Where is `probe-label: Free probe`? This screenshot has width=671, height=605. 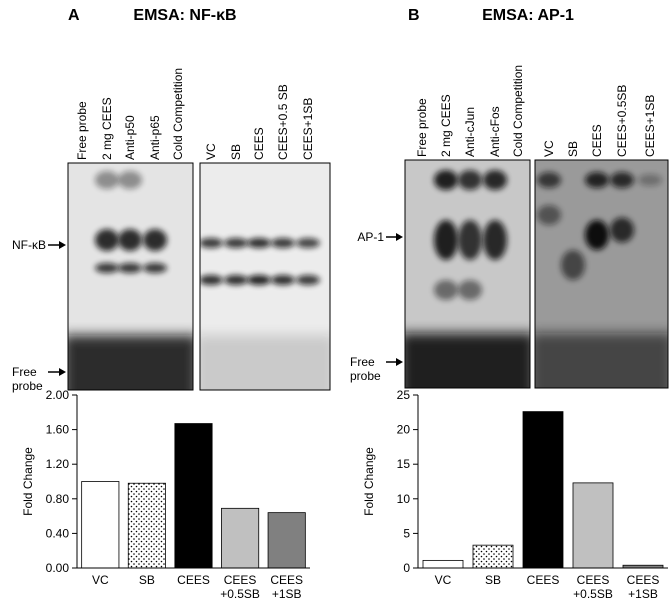 probe-label: Free probe is located at coordinates (27, 379).